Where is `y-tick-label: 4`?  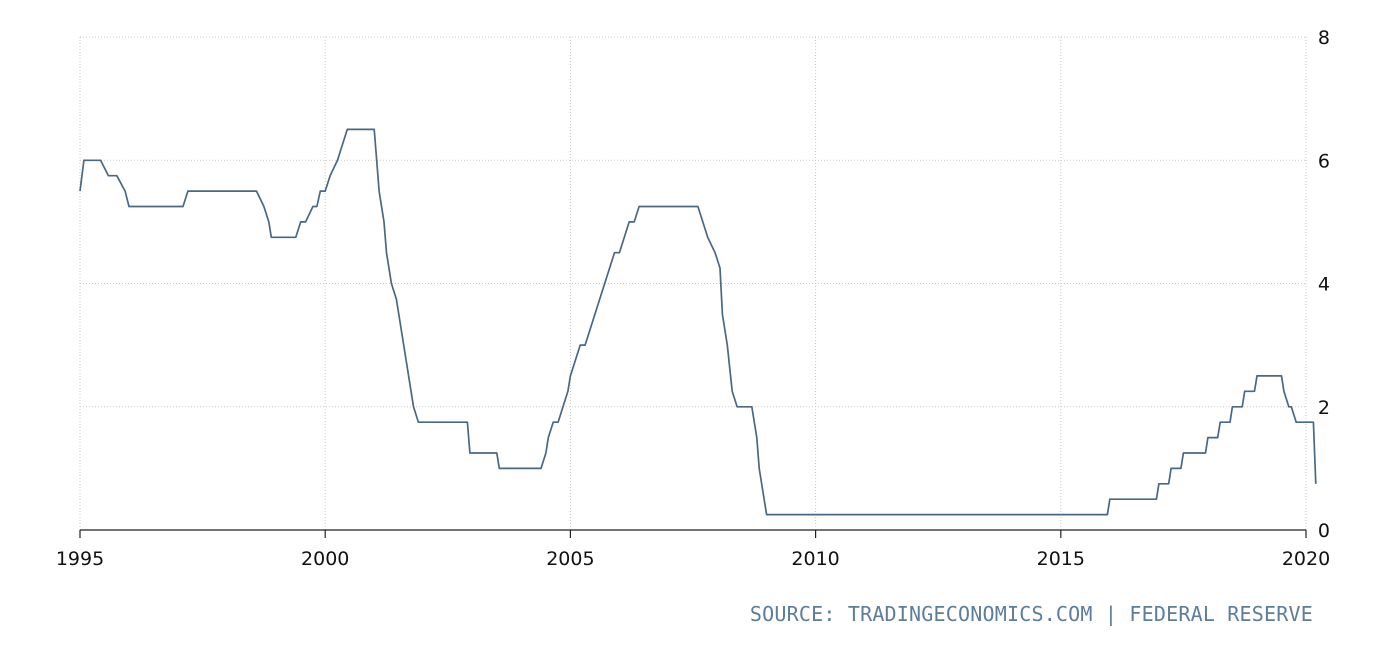
y-tick-label: 4 is located at coordinates (1324, 285).